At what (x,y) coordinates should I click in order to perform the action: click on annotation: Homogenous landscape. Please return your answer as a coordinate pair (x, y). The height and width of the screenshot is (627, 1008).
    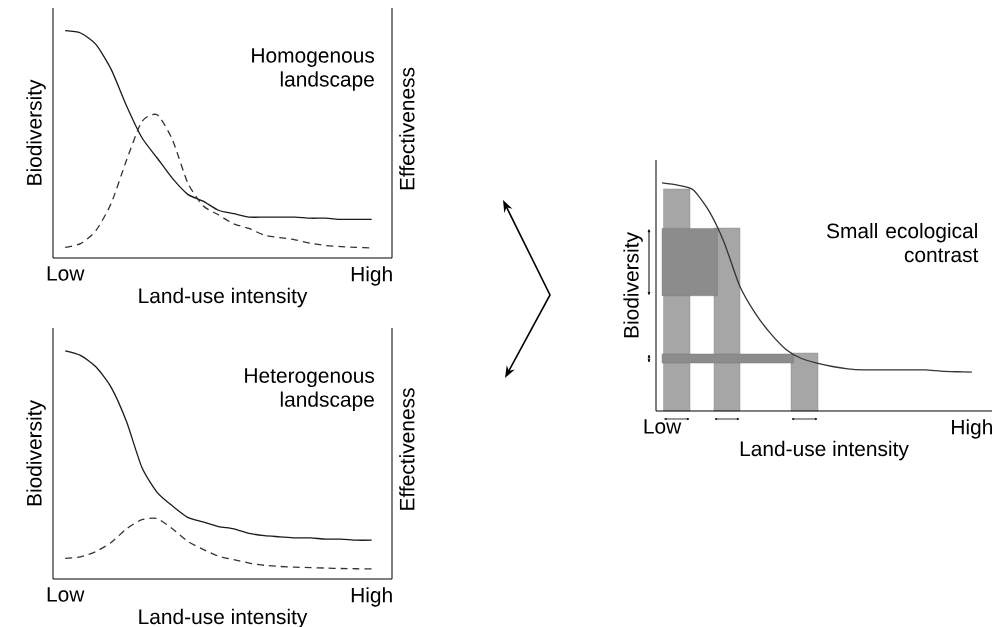
    Looking at the image, I should click on (313, 69).